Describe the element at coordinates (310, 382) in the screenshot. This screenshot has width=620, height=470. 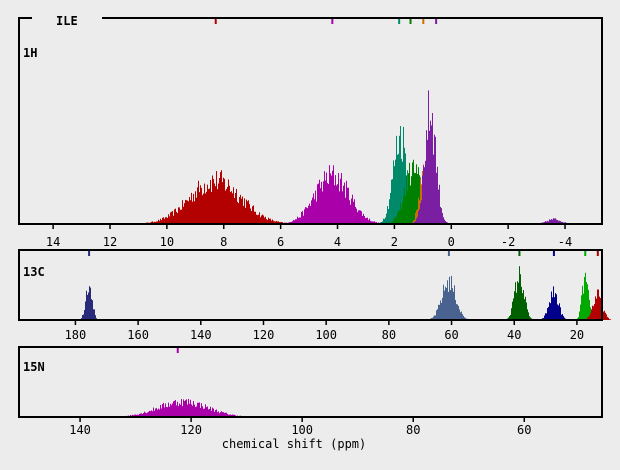
I see `n15-panel-frame` at that location.